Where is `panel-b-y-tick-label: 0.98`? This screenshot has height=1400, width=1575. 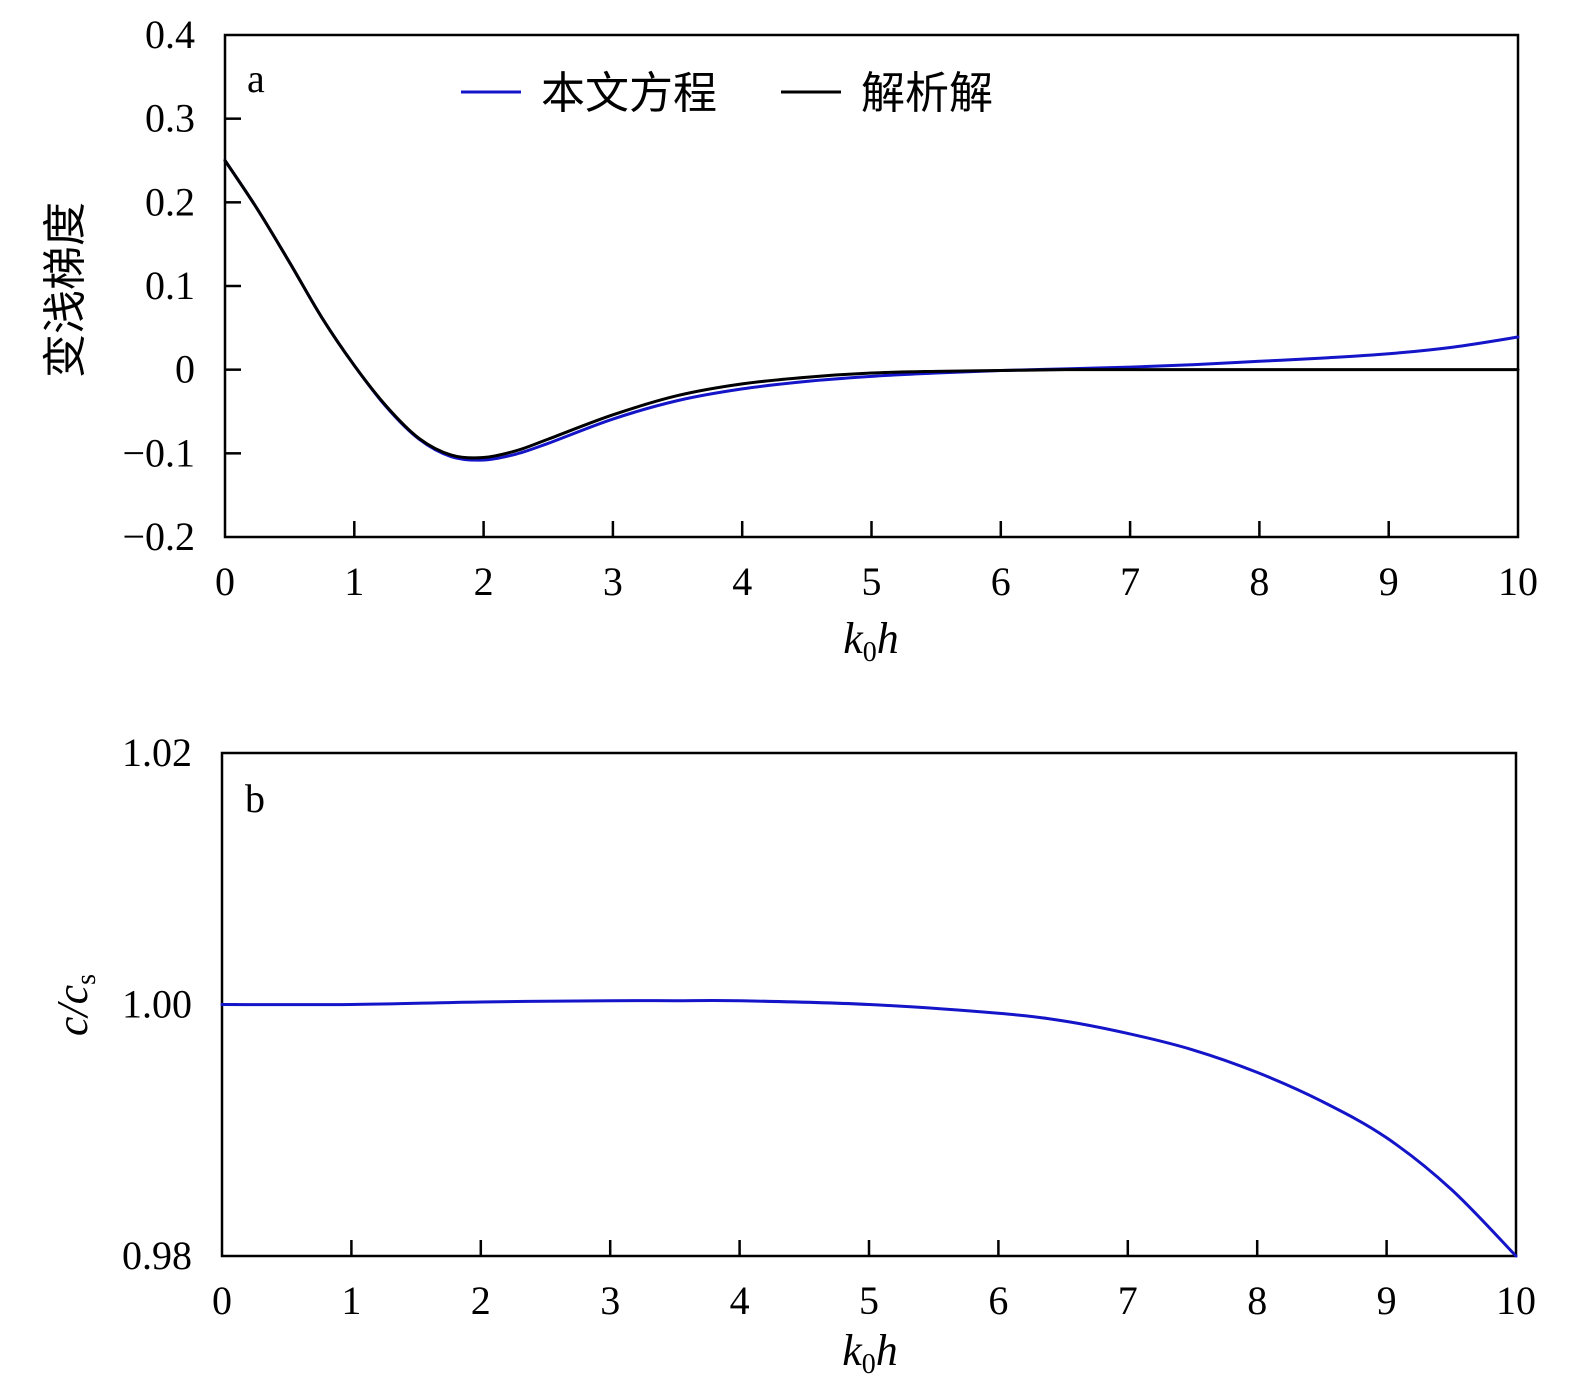
panel-b-y-tick-label: 0.98 is located at coordinates (157, 1255).